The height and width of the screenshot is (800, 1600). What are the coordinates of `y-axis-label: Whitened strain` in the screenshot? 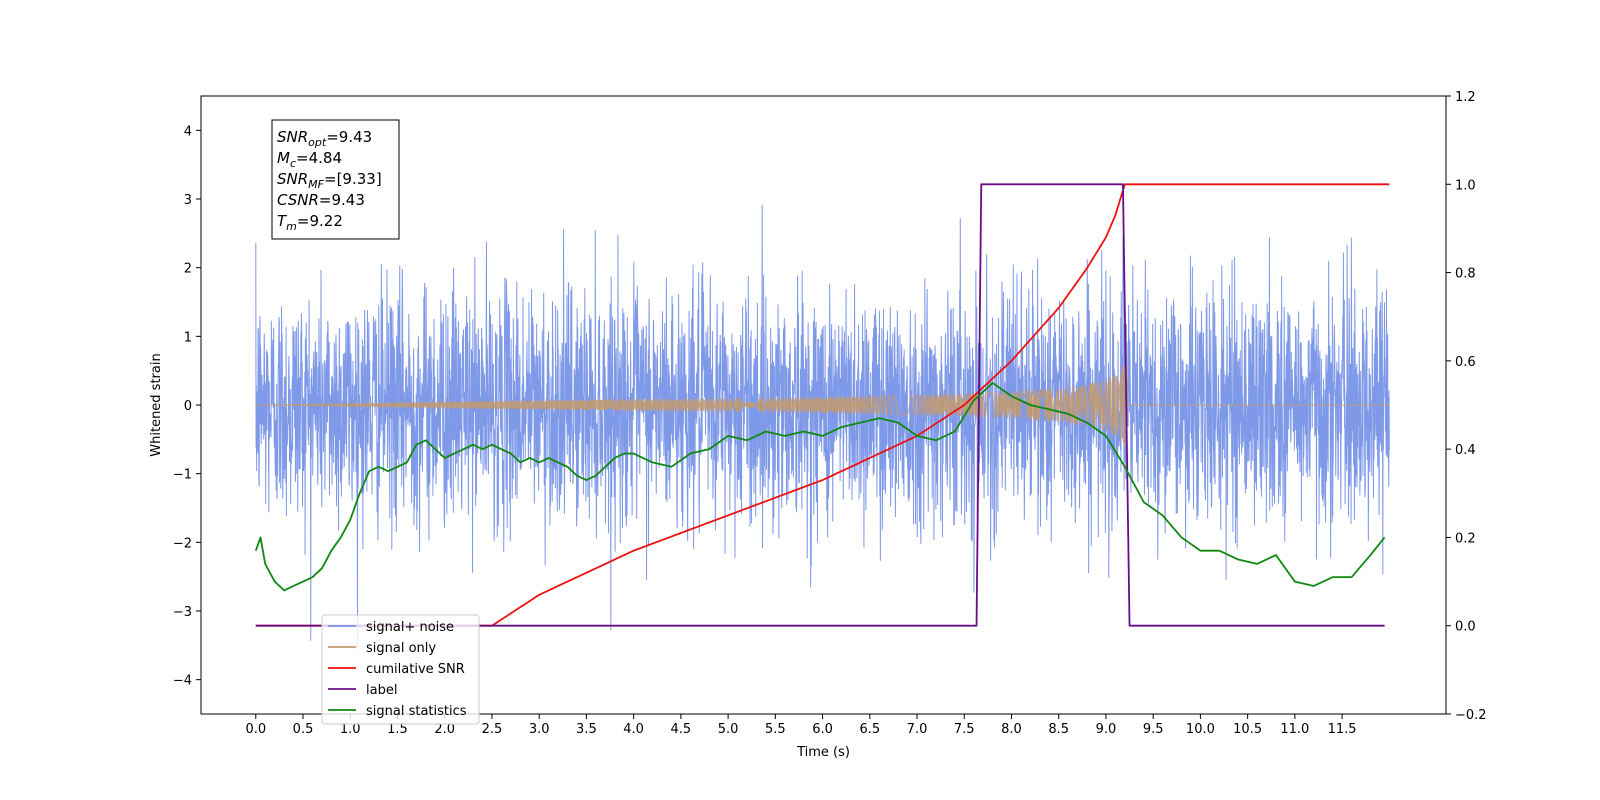 It's located at (156, 404).